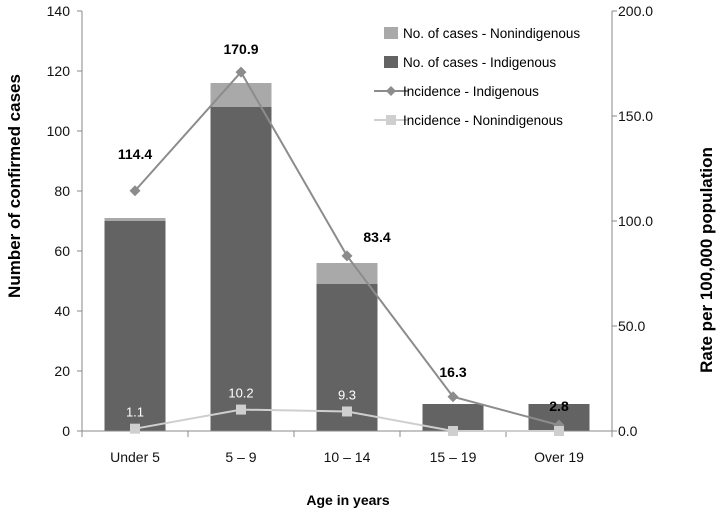 This screenshot has width=717, height=518. Describe the element at coordinates (635, 116) in the screenshot. I see `y2-tick-label: 150.0` at that location.